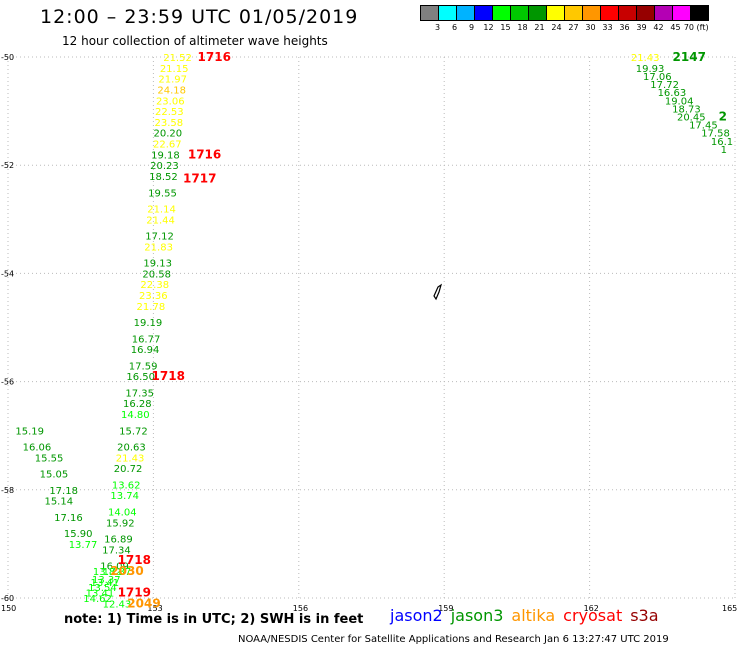  Describe the element at coordinates (167, 145) in the screenshot. I see `swh-value: 22.67` at that location.